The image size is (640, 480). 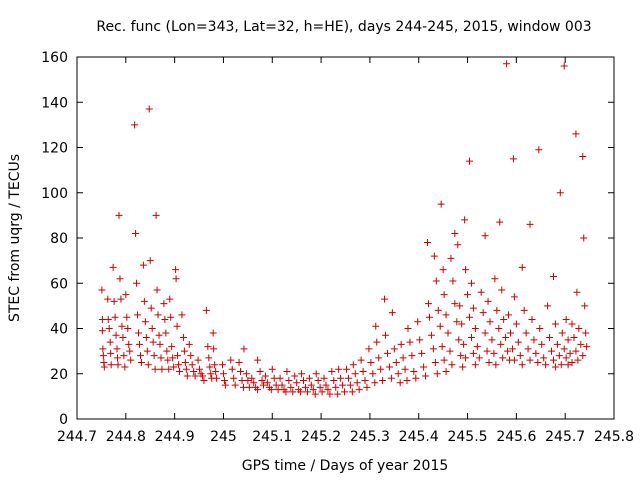 I want to click on y-axis-label: STEC from uqrg / TECUs, so click(x=15, y=238).